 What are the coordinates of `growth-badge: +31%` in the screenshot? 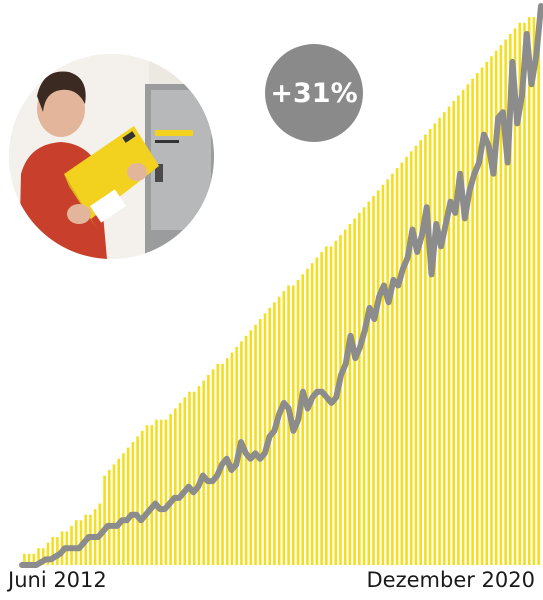 It's located at (314, 93).